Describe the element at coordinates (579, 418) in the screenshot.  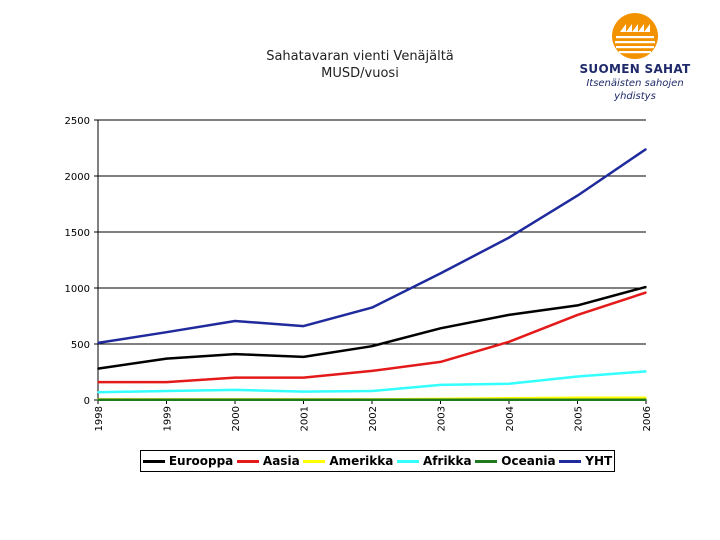
I see `x-tick-label: 2005` at that location.